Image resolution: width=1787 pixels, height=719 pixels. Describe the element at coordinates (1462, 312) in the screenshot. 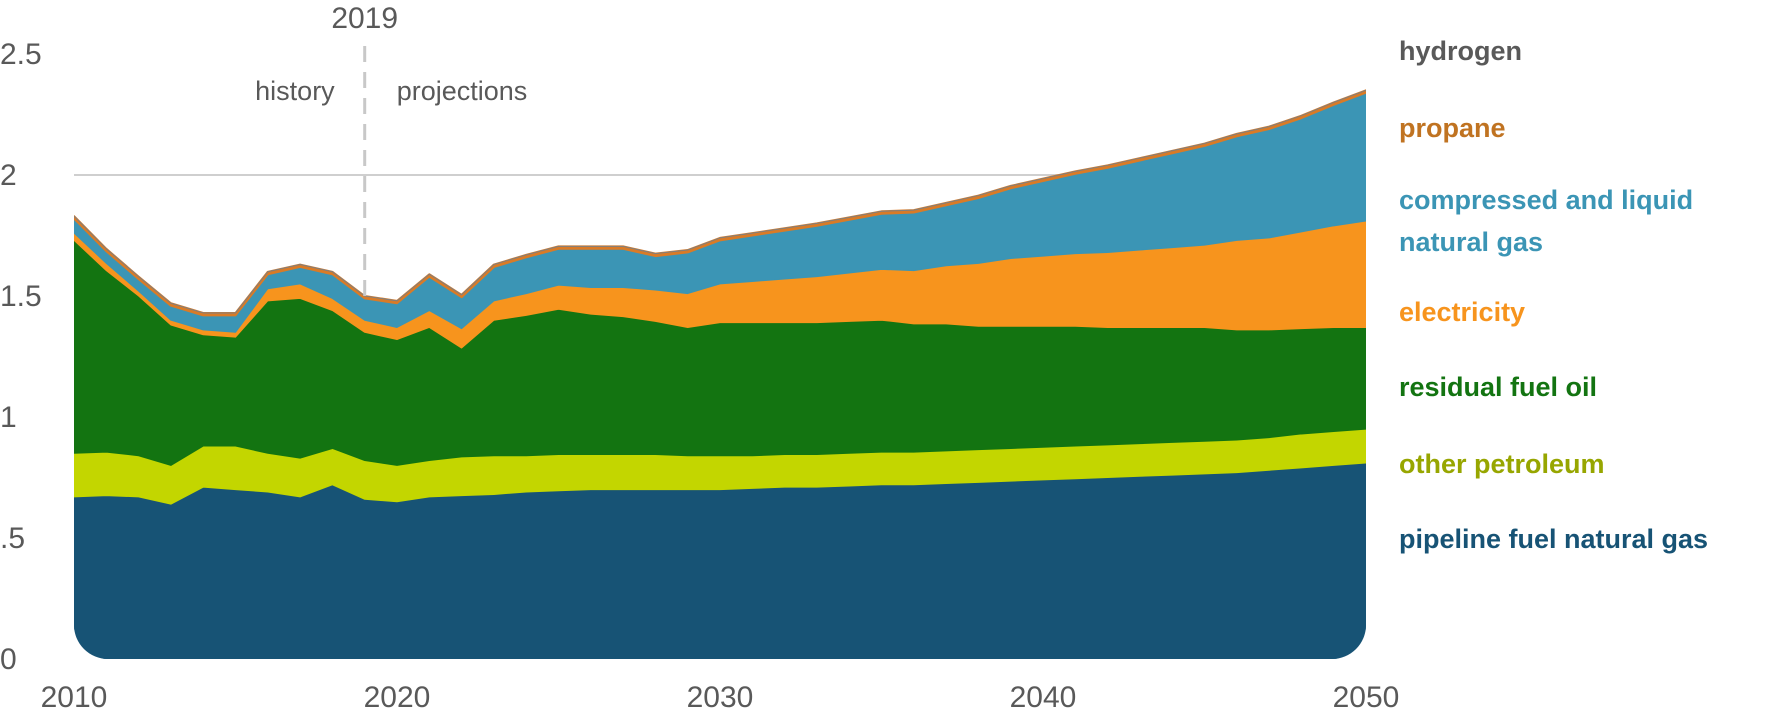

I see `legend-electricity: electricity` at that location.